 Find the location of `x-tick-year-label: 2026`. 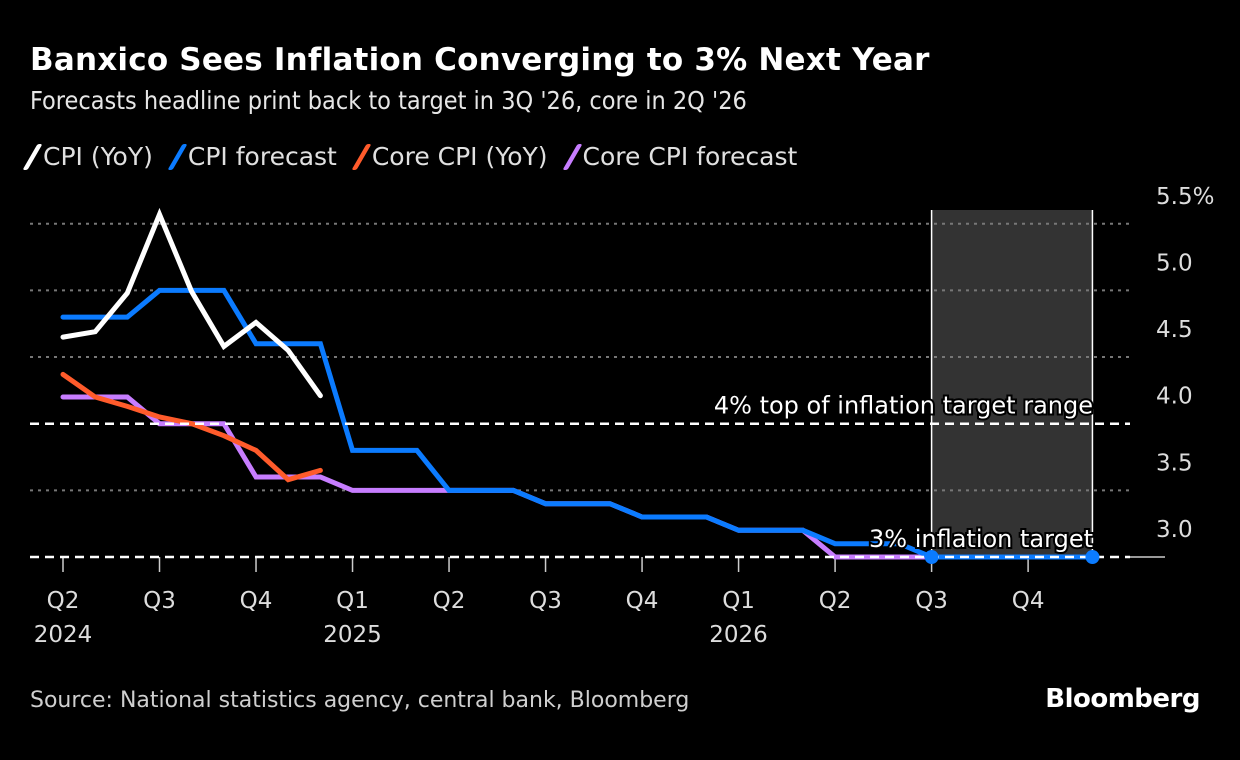

x-tick-year-label: 2026 is located at coordinates (738, 635).